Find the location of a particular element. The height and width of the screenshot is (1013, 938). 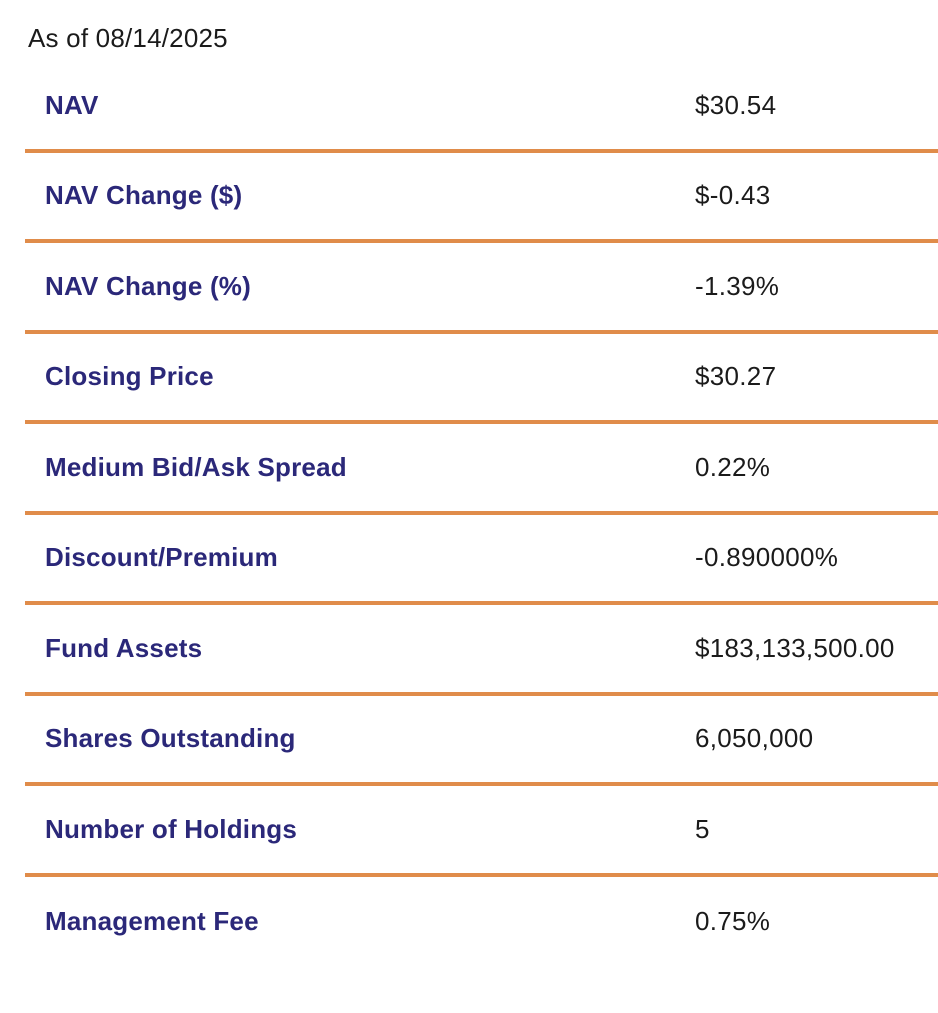

table-row: Medium Bid/Ask Spread 0.22% is located at coordinates (481, 469).